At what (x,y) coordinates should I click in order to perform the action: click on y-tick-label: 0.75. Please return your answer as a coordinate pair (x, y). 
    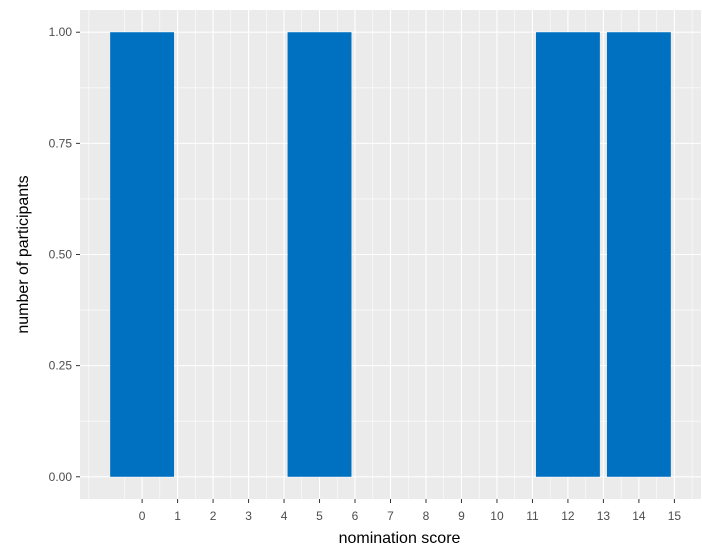
    Looking at the image, I should click on (61, 143).